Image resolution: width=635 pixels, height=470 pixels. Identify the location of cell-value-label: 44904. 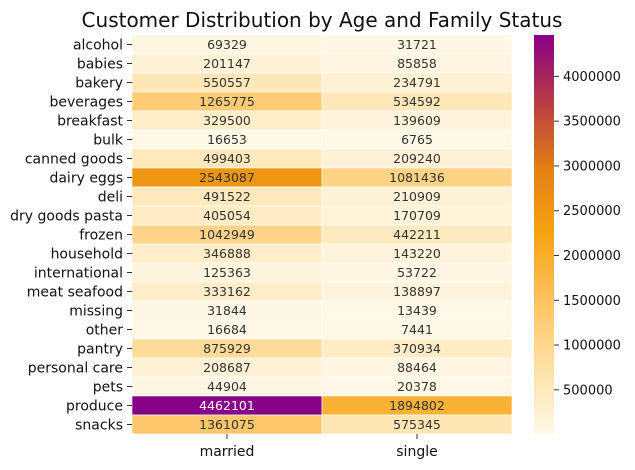
(227, 386).